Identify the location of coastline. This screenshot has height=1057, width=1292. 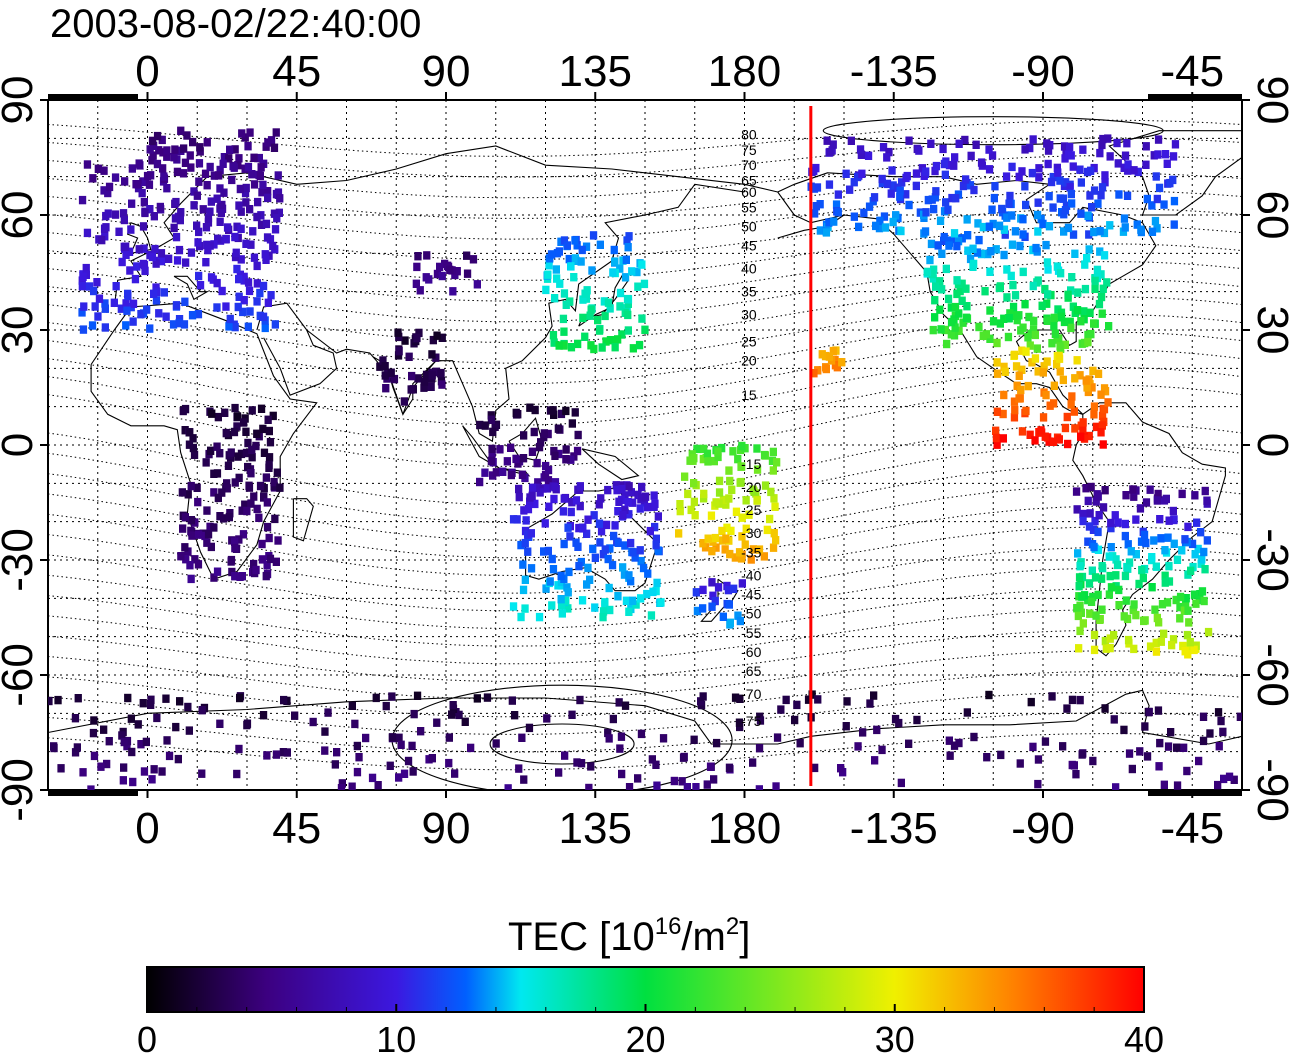
(300, 362).